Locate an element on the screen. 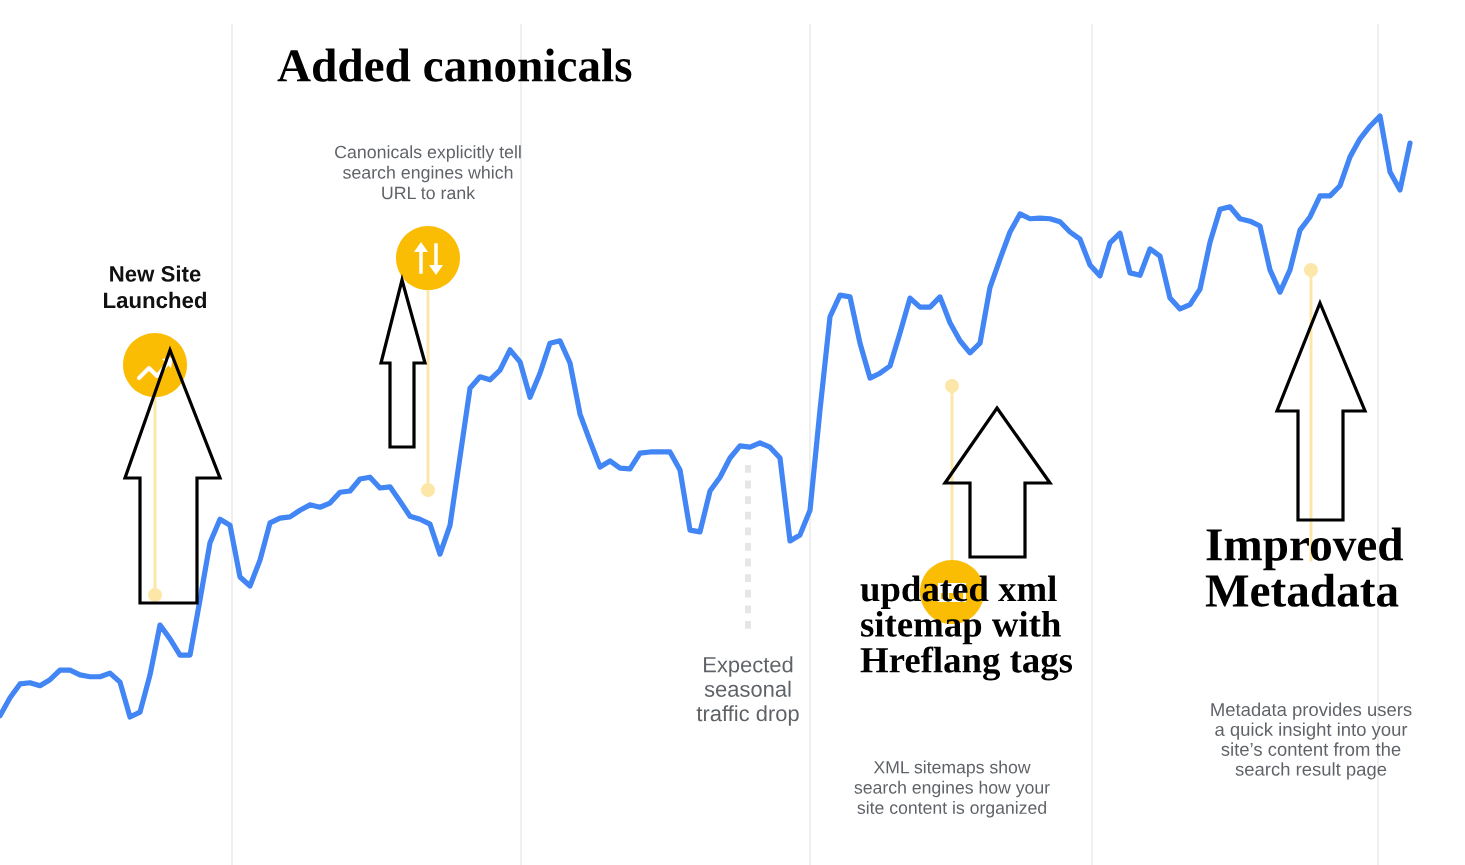  text: XML sitemaps show search engines how your site content is organized is located at coordinates (952, 789).